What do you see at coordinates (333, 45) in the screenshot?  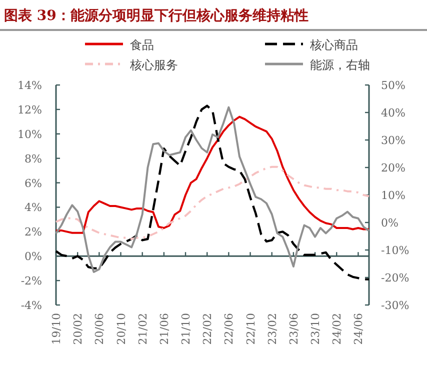 I see `legend-label: 核心商品` at bounding box center [333, 45].